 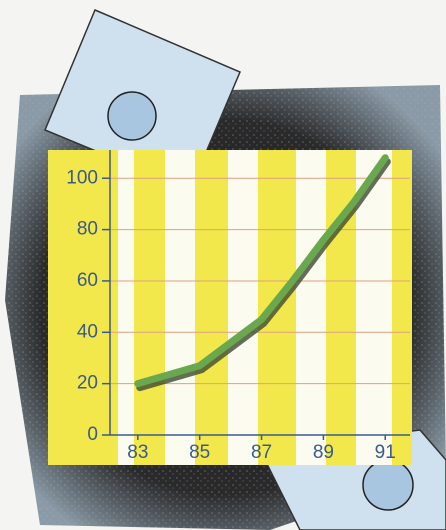 I want to click on y-tick-label: 60, so click(x=87, y=280).